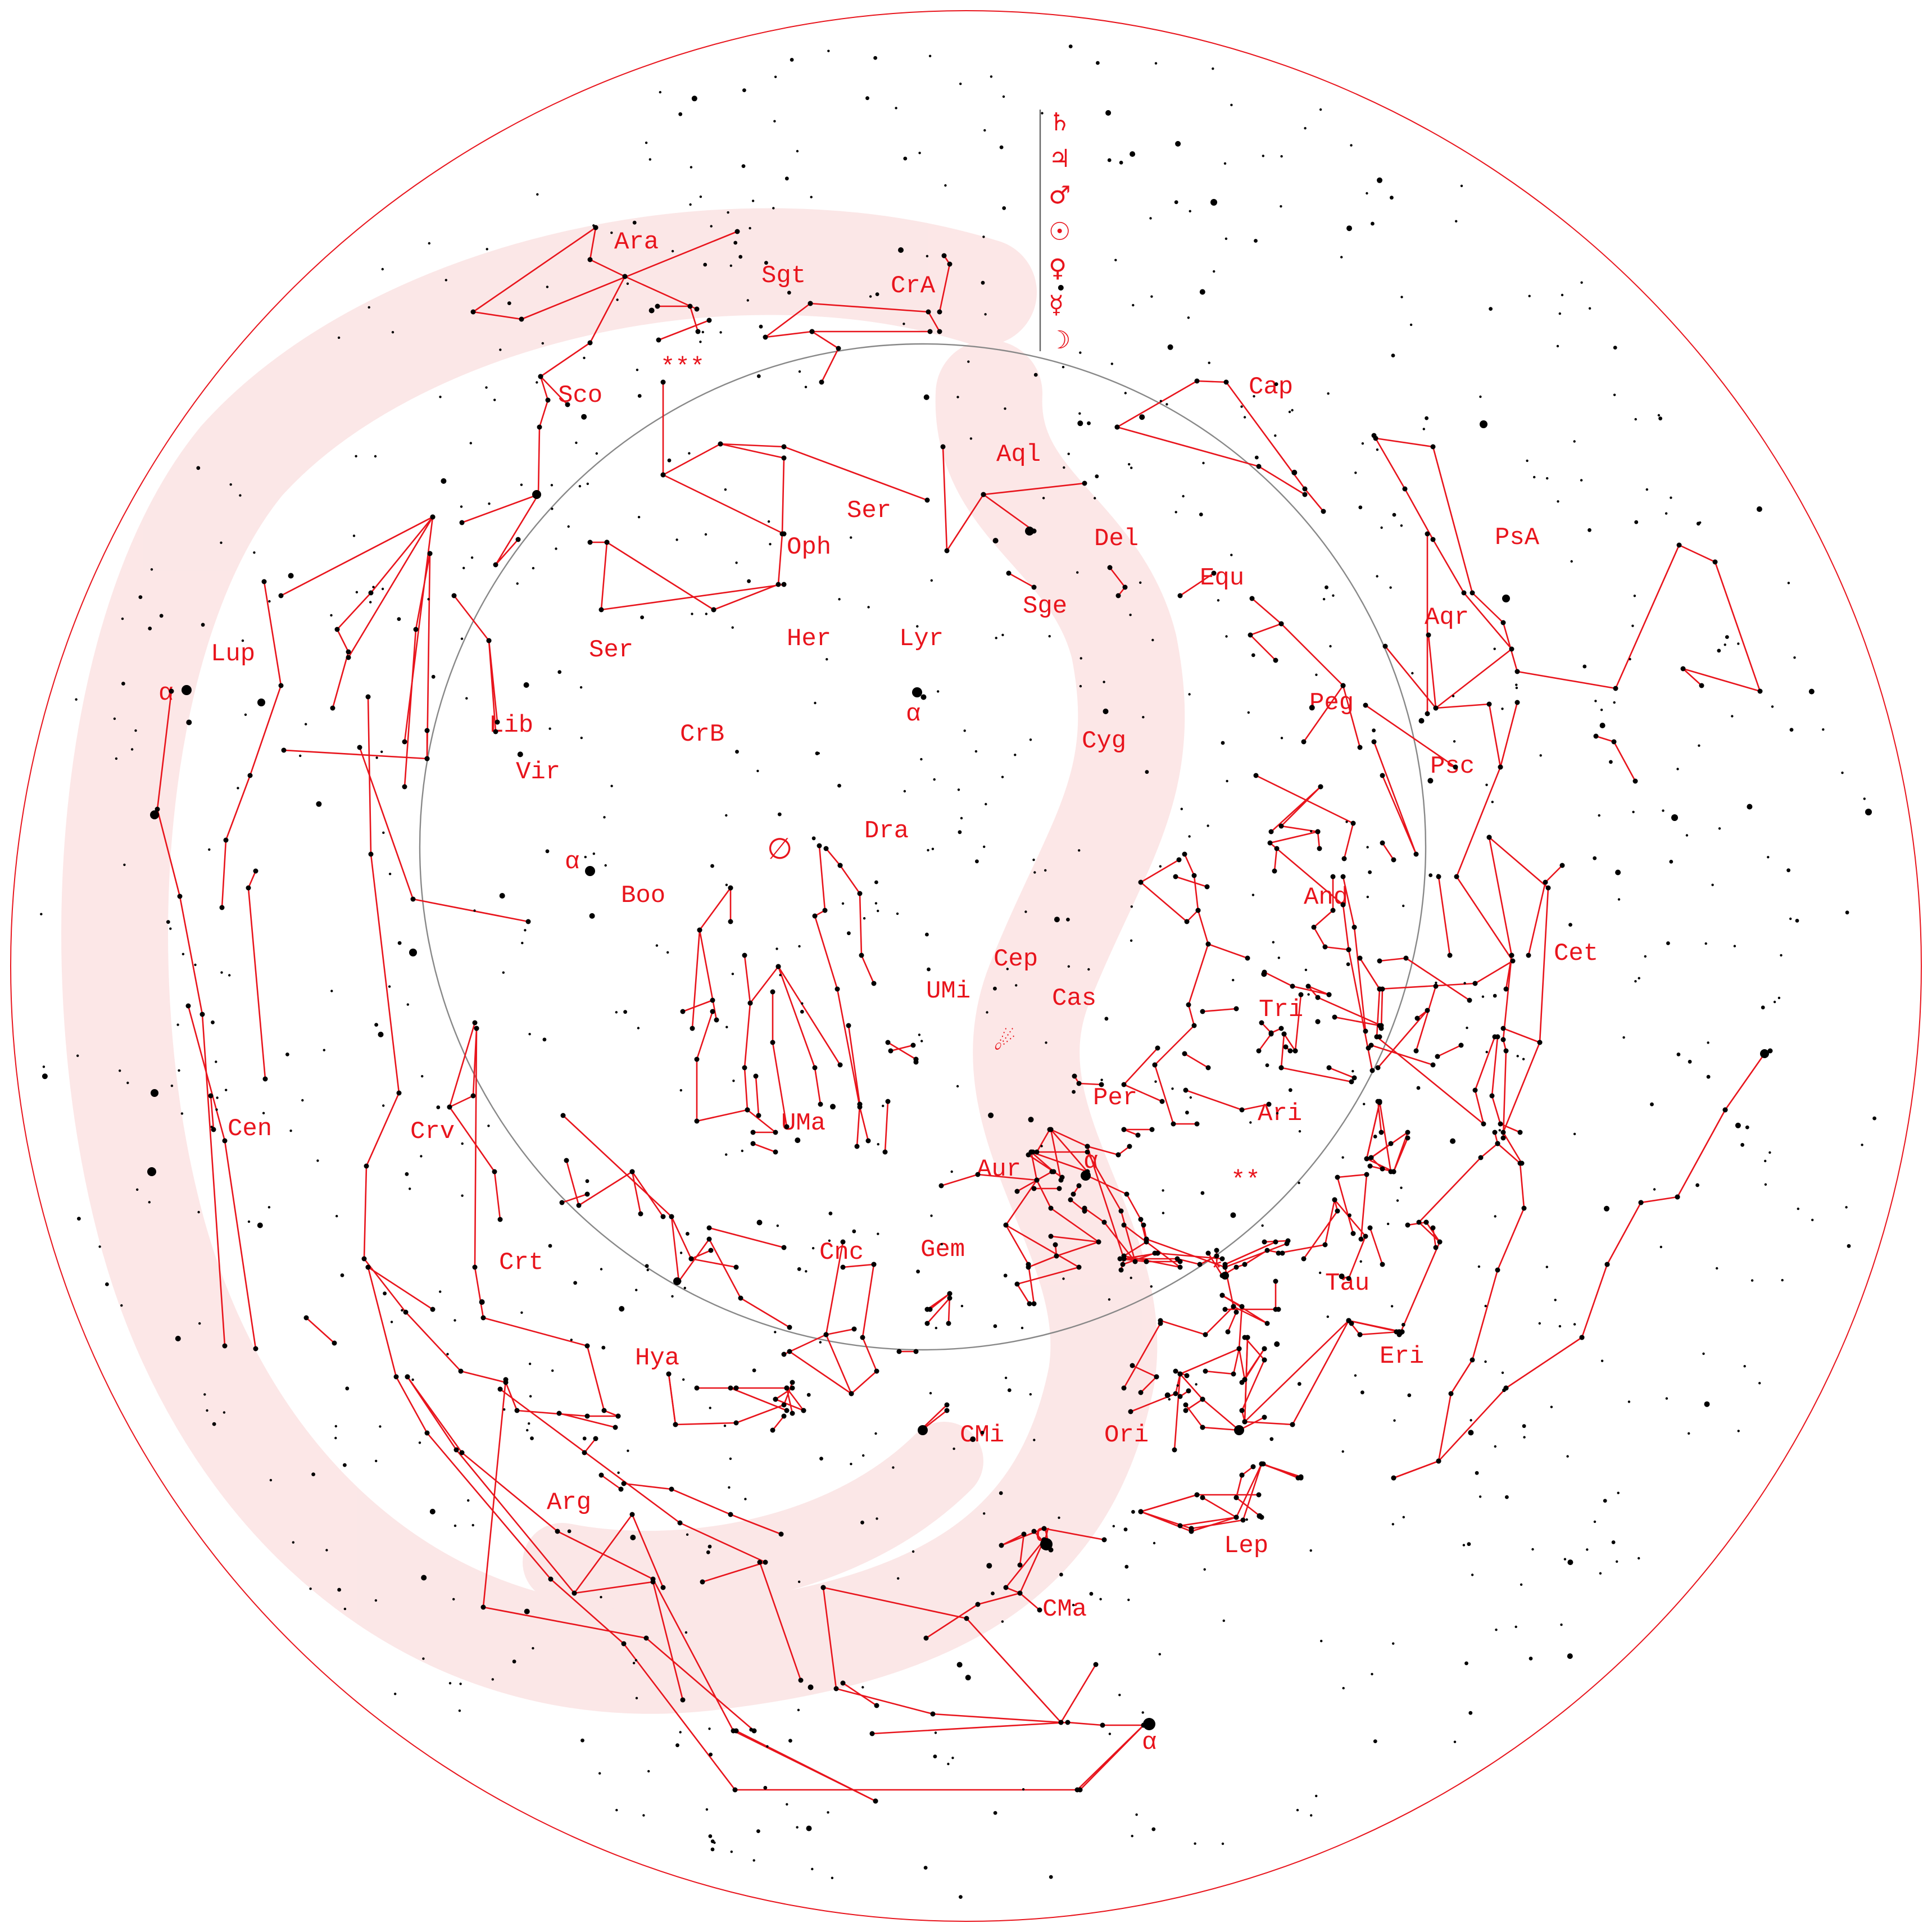  I want to click on label-cap: Cap, so click(1271, 387).